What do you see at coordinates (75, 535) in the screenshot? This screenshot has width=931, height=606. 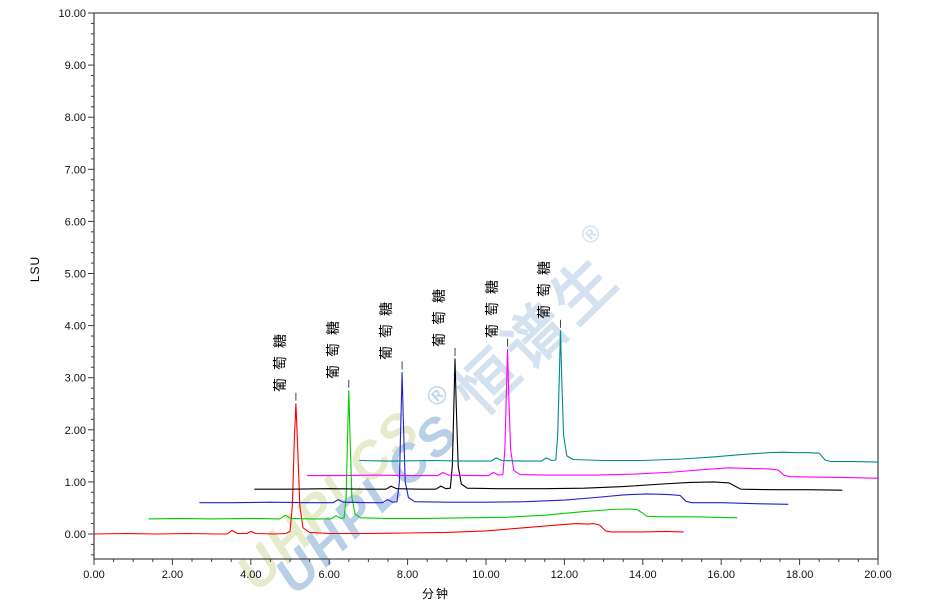 I see `y-tick-label: 0.00` at bounding box center [75, 535].